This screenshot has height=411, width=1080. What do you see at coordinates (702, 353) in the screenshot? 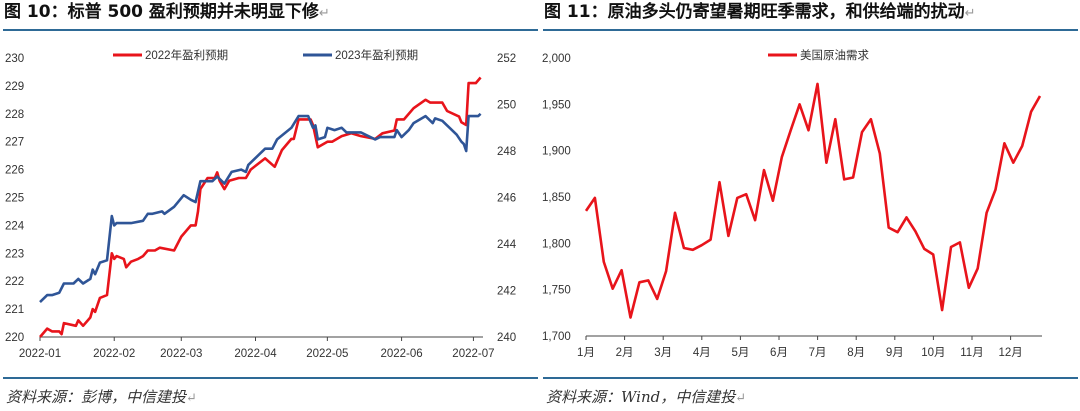
I see `x-tick-label: 4月` at bounding box center [702, 353].